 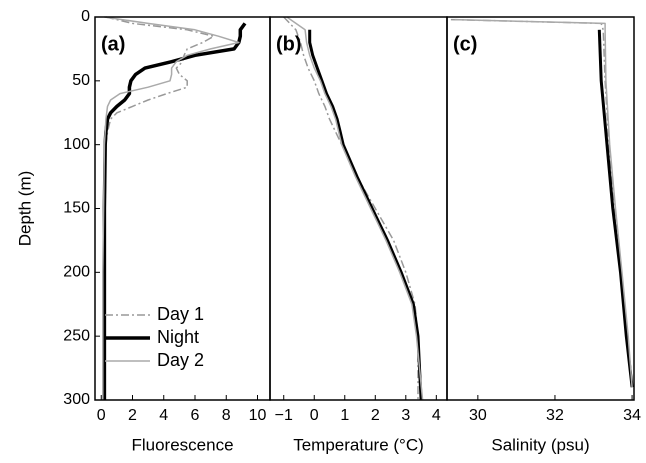 What do you see at coordinates (344, 415) in the screenshot?
I see `x-tick-label: 1` at bounding box center [344, 415].